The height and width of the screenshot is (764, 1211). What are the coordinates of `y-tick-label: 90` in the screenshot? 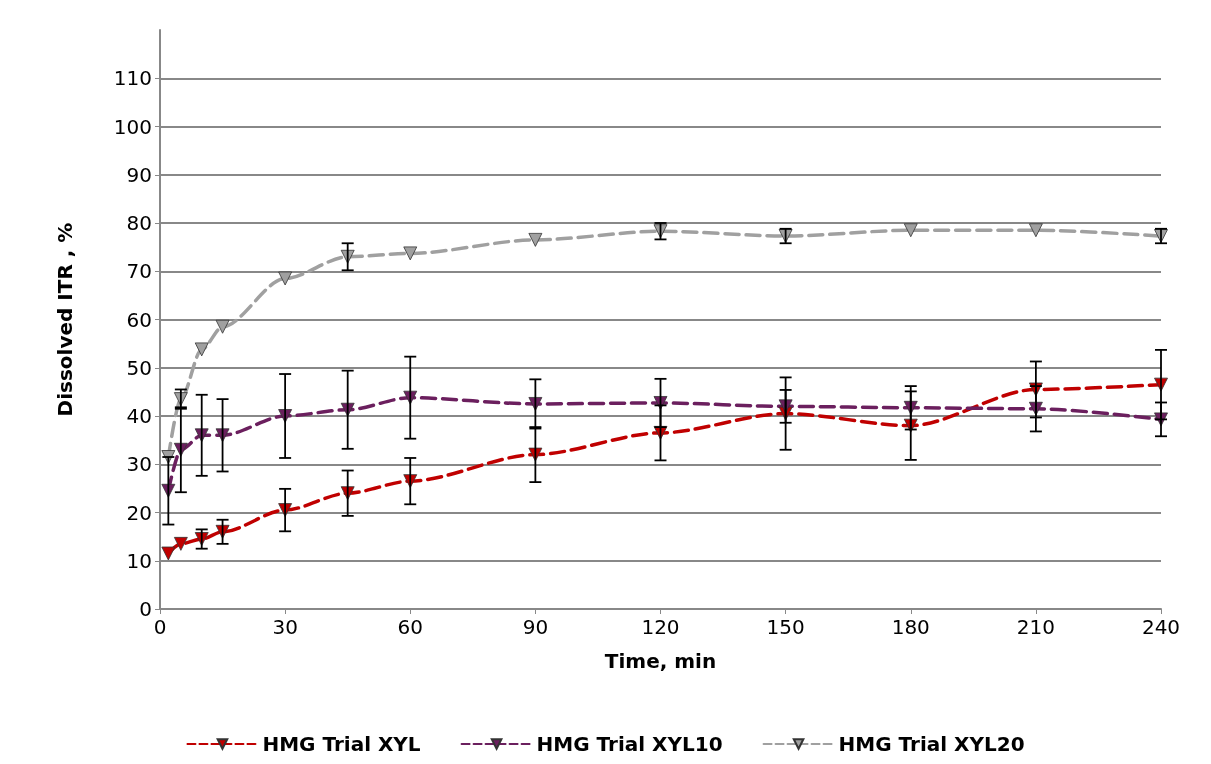 It's located at (139, 174).